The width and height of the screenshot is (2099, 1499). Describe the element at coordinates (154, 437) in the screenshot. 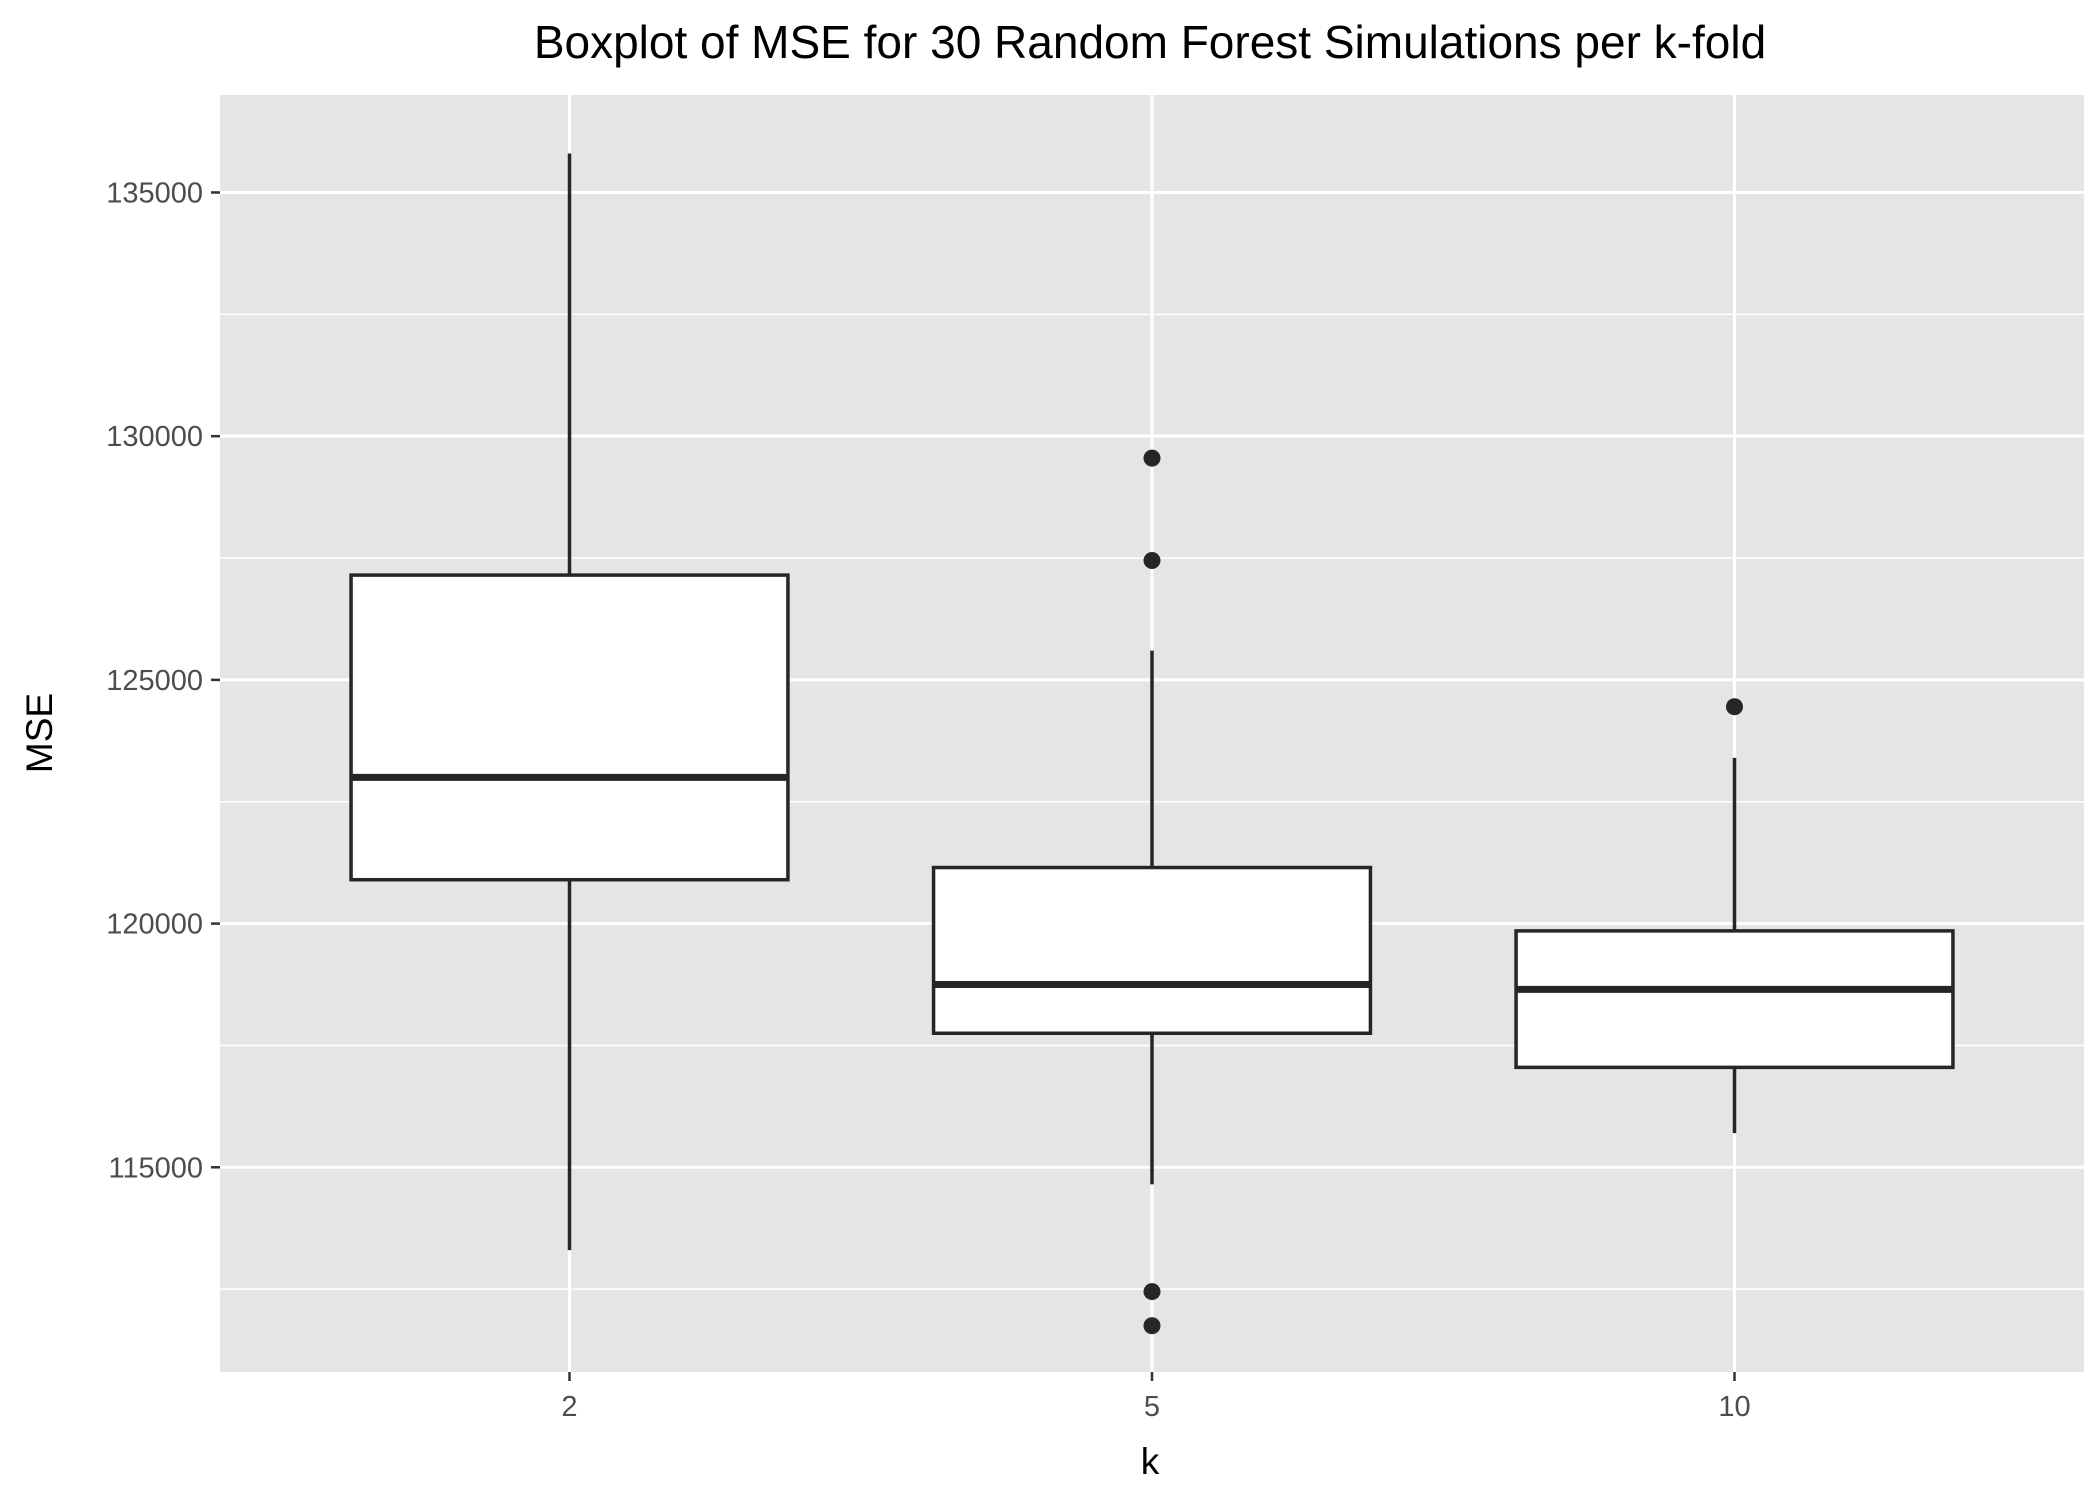

I see `y-tick-label: 130000` at that location.